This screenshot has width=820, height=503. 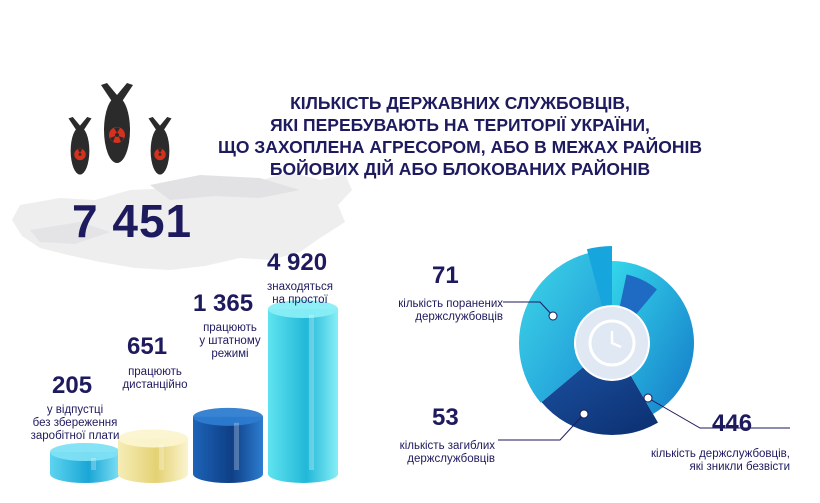 What do you see at coordinates (75, 436) in the screenshot?
I see `label-line: заробітної плати` at bounding box center [75, 436].